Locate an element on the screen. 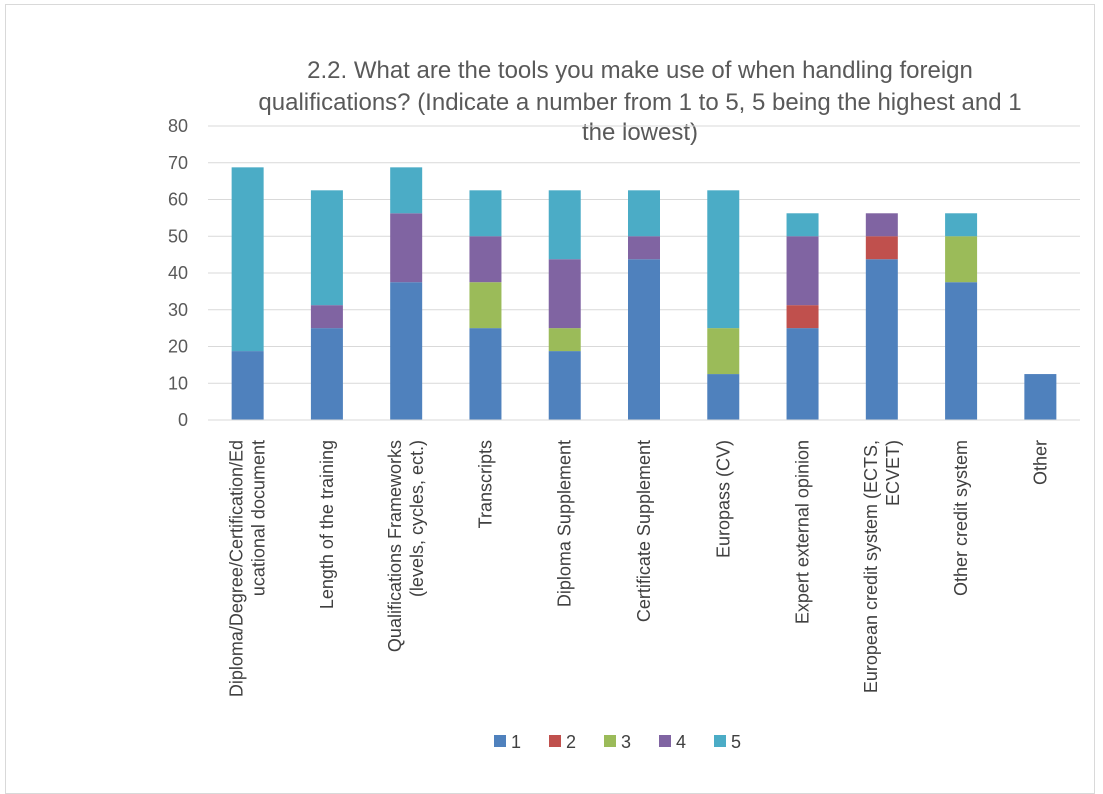 The image size is (1103, 794). legend-label: 4 is located at coordinates (681, 742).